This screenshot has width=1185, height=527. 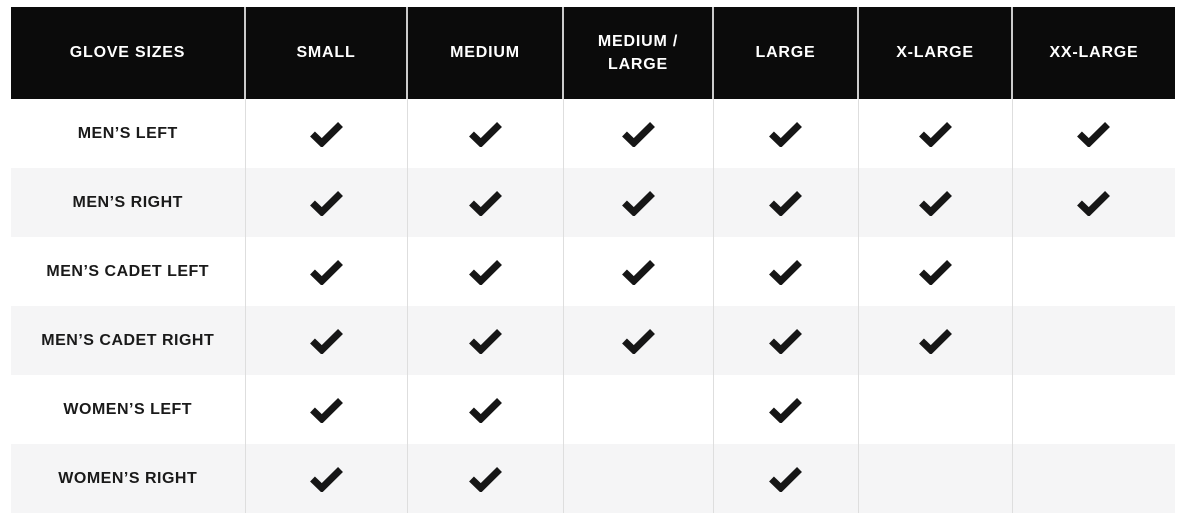 I want to click on row-label: MEN’S CADET RIGHT, so click(x=128, y=340).